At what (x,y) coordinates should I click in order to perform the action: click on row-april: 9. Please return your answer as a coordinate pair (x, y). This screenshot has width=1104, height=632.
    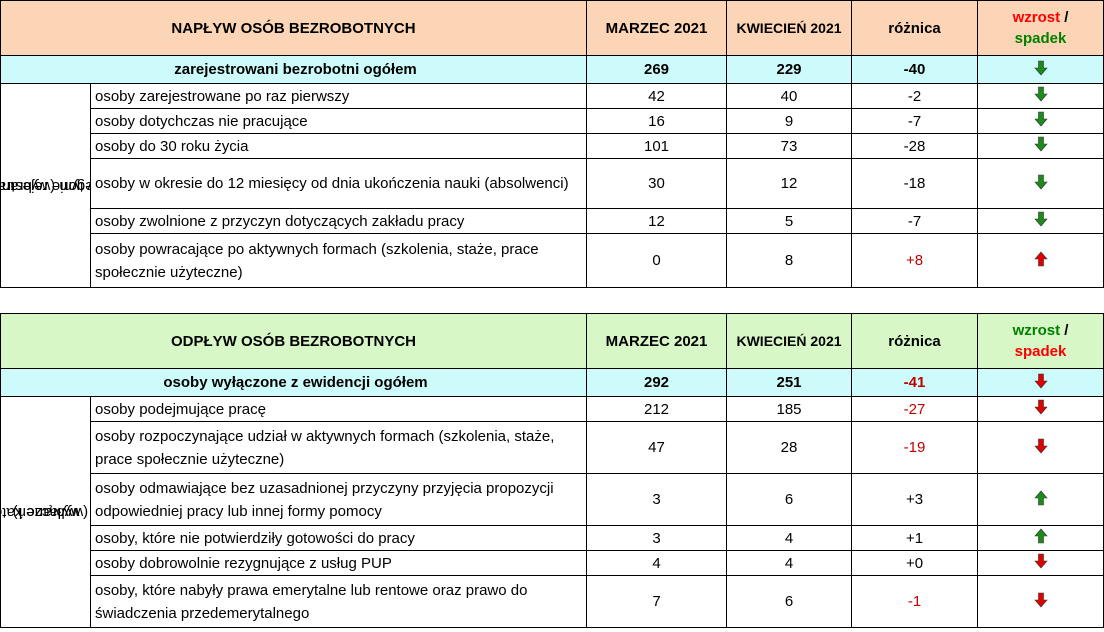
    Looking at the image, I should click on (789, 121).